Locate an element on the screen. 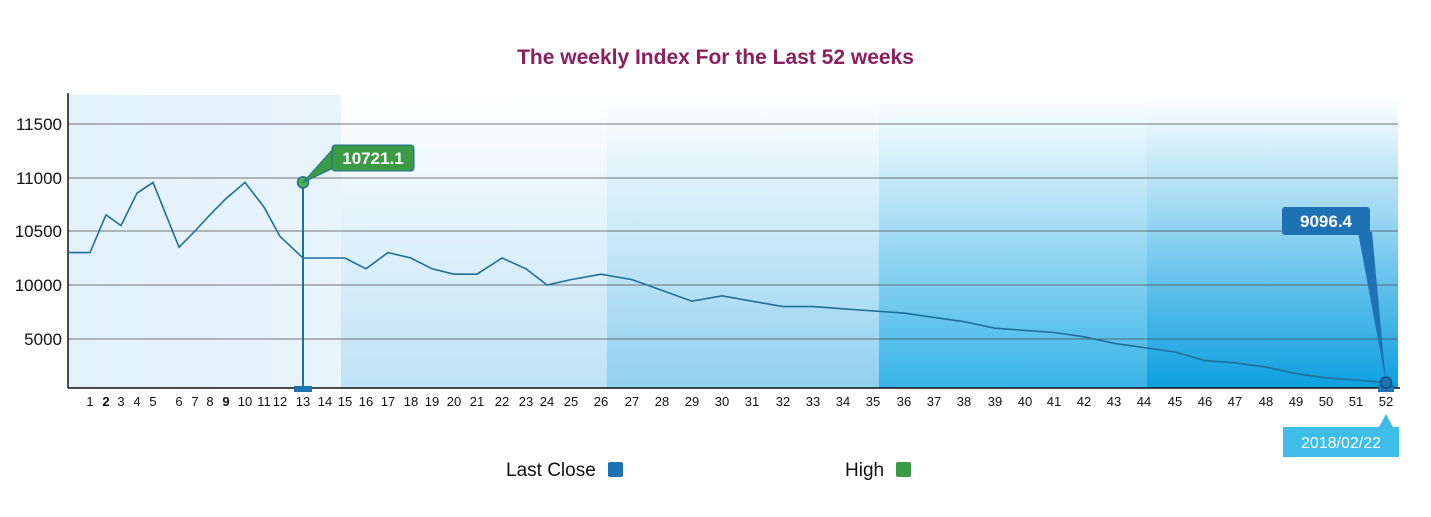 The height and width of the screenshot is (517, 1431). x-tick-label: 5 is located at coordinates (152, 401).